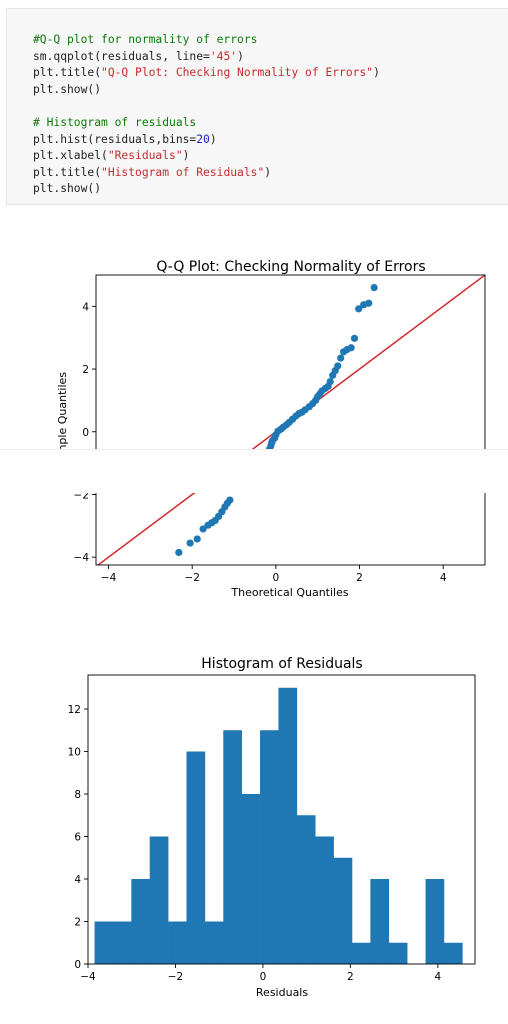 Image resolution: width=508 pixels, height=1024 pixels. What do you see at coordinates (121, 56) in the screenshot?
I see `code-token: sm.qqplot(residuals, line=` at bounding box center [121, 56].